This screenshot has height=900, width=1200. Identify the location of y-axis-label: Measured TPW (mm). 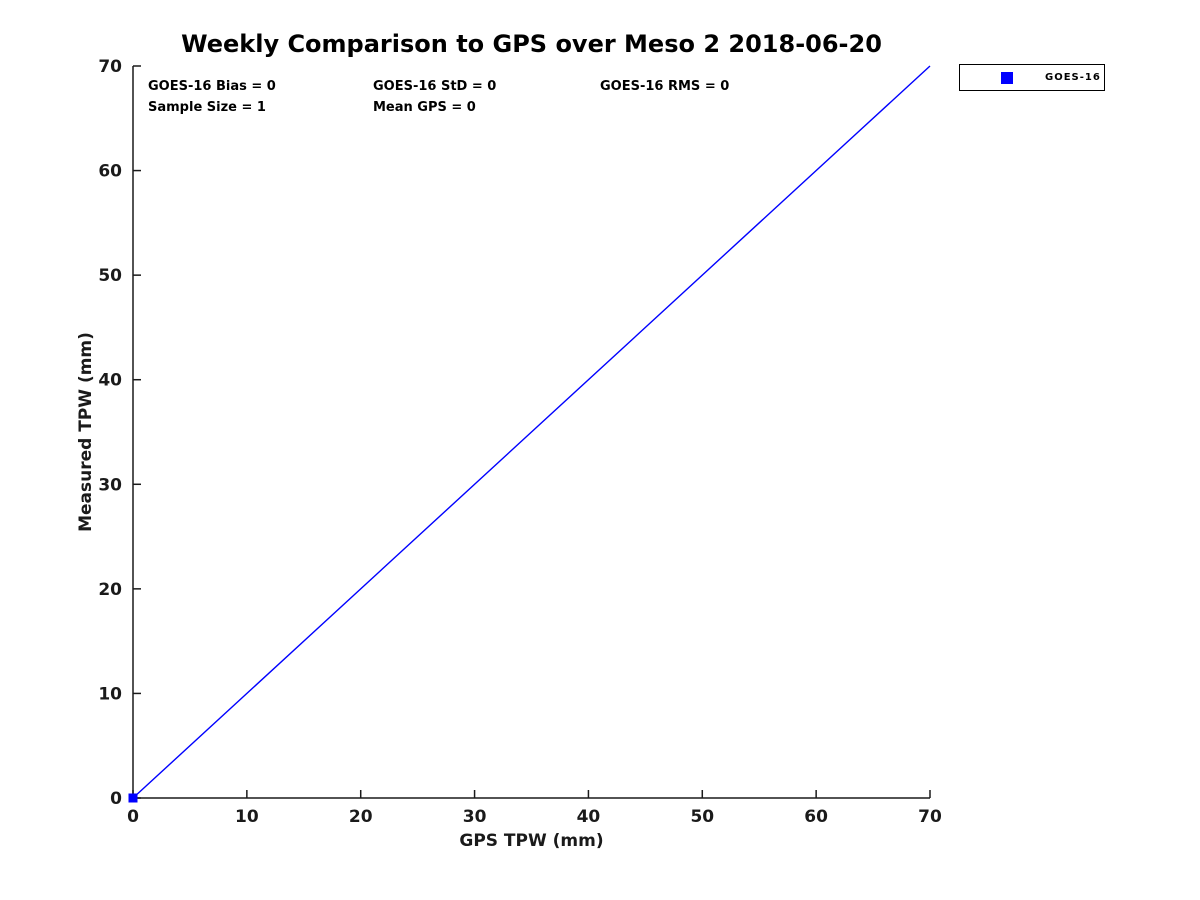
(86, 432).